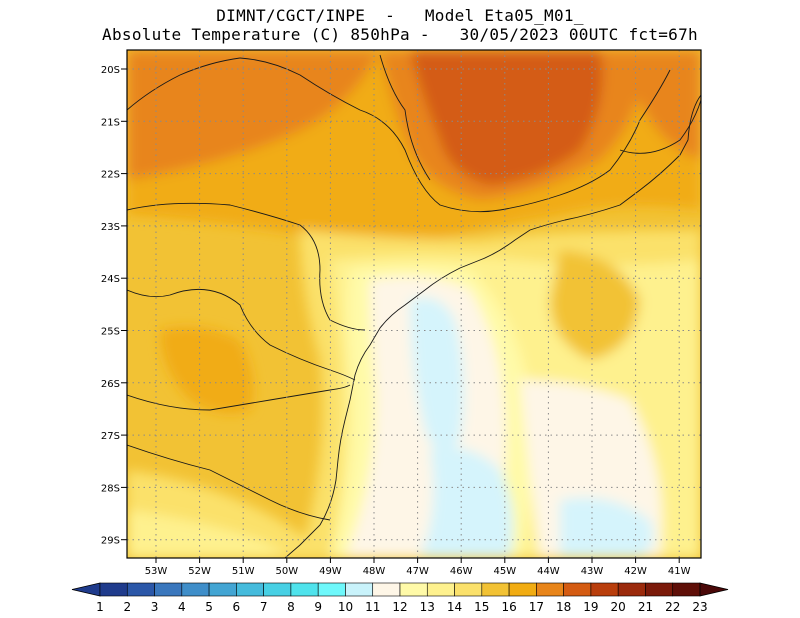 This screenshot has height=618, width=800. What do you see at coordinates (291, 607) in the screenshot?
I see `colorbar-label: 8` at bounding box center [291, 607].